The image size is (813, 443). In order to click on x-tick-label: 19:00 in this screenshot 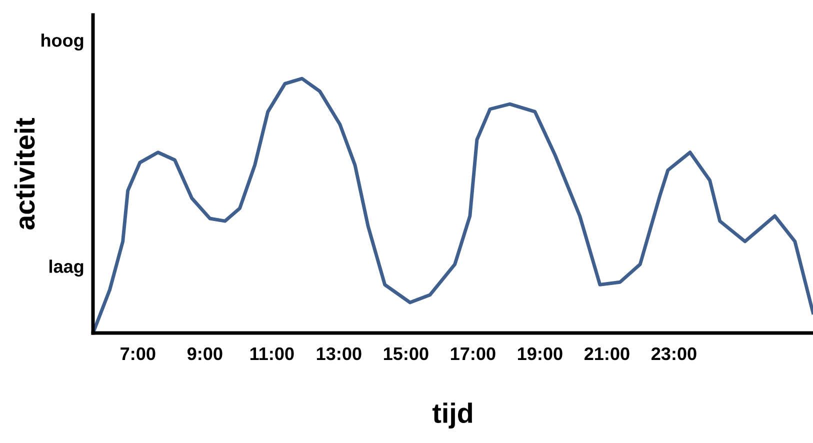, I will do `click(540, 353)`.